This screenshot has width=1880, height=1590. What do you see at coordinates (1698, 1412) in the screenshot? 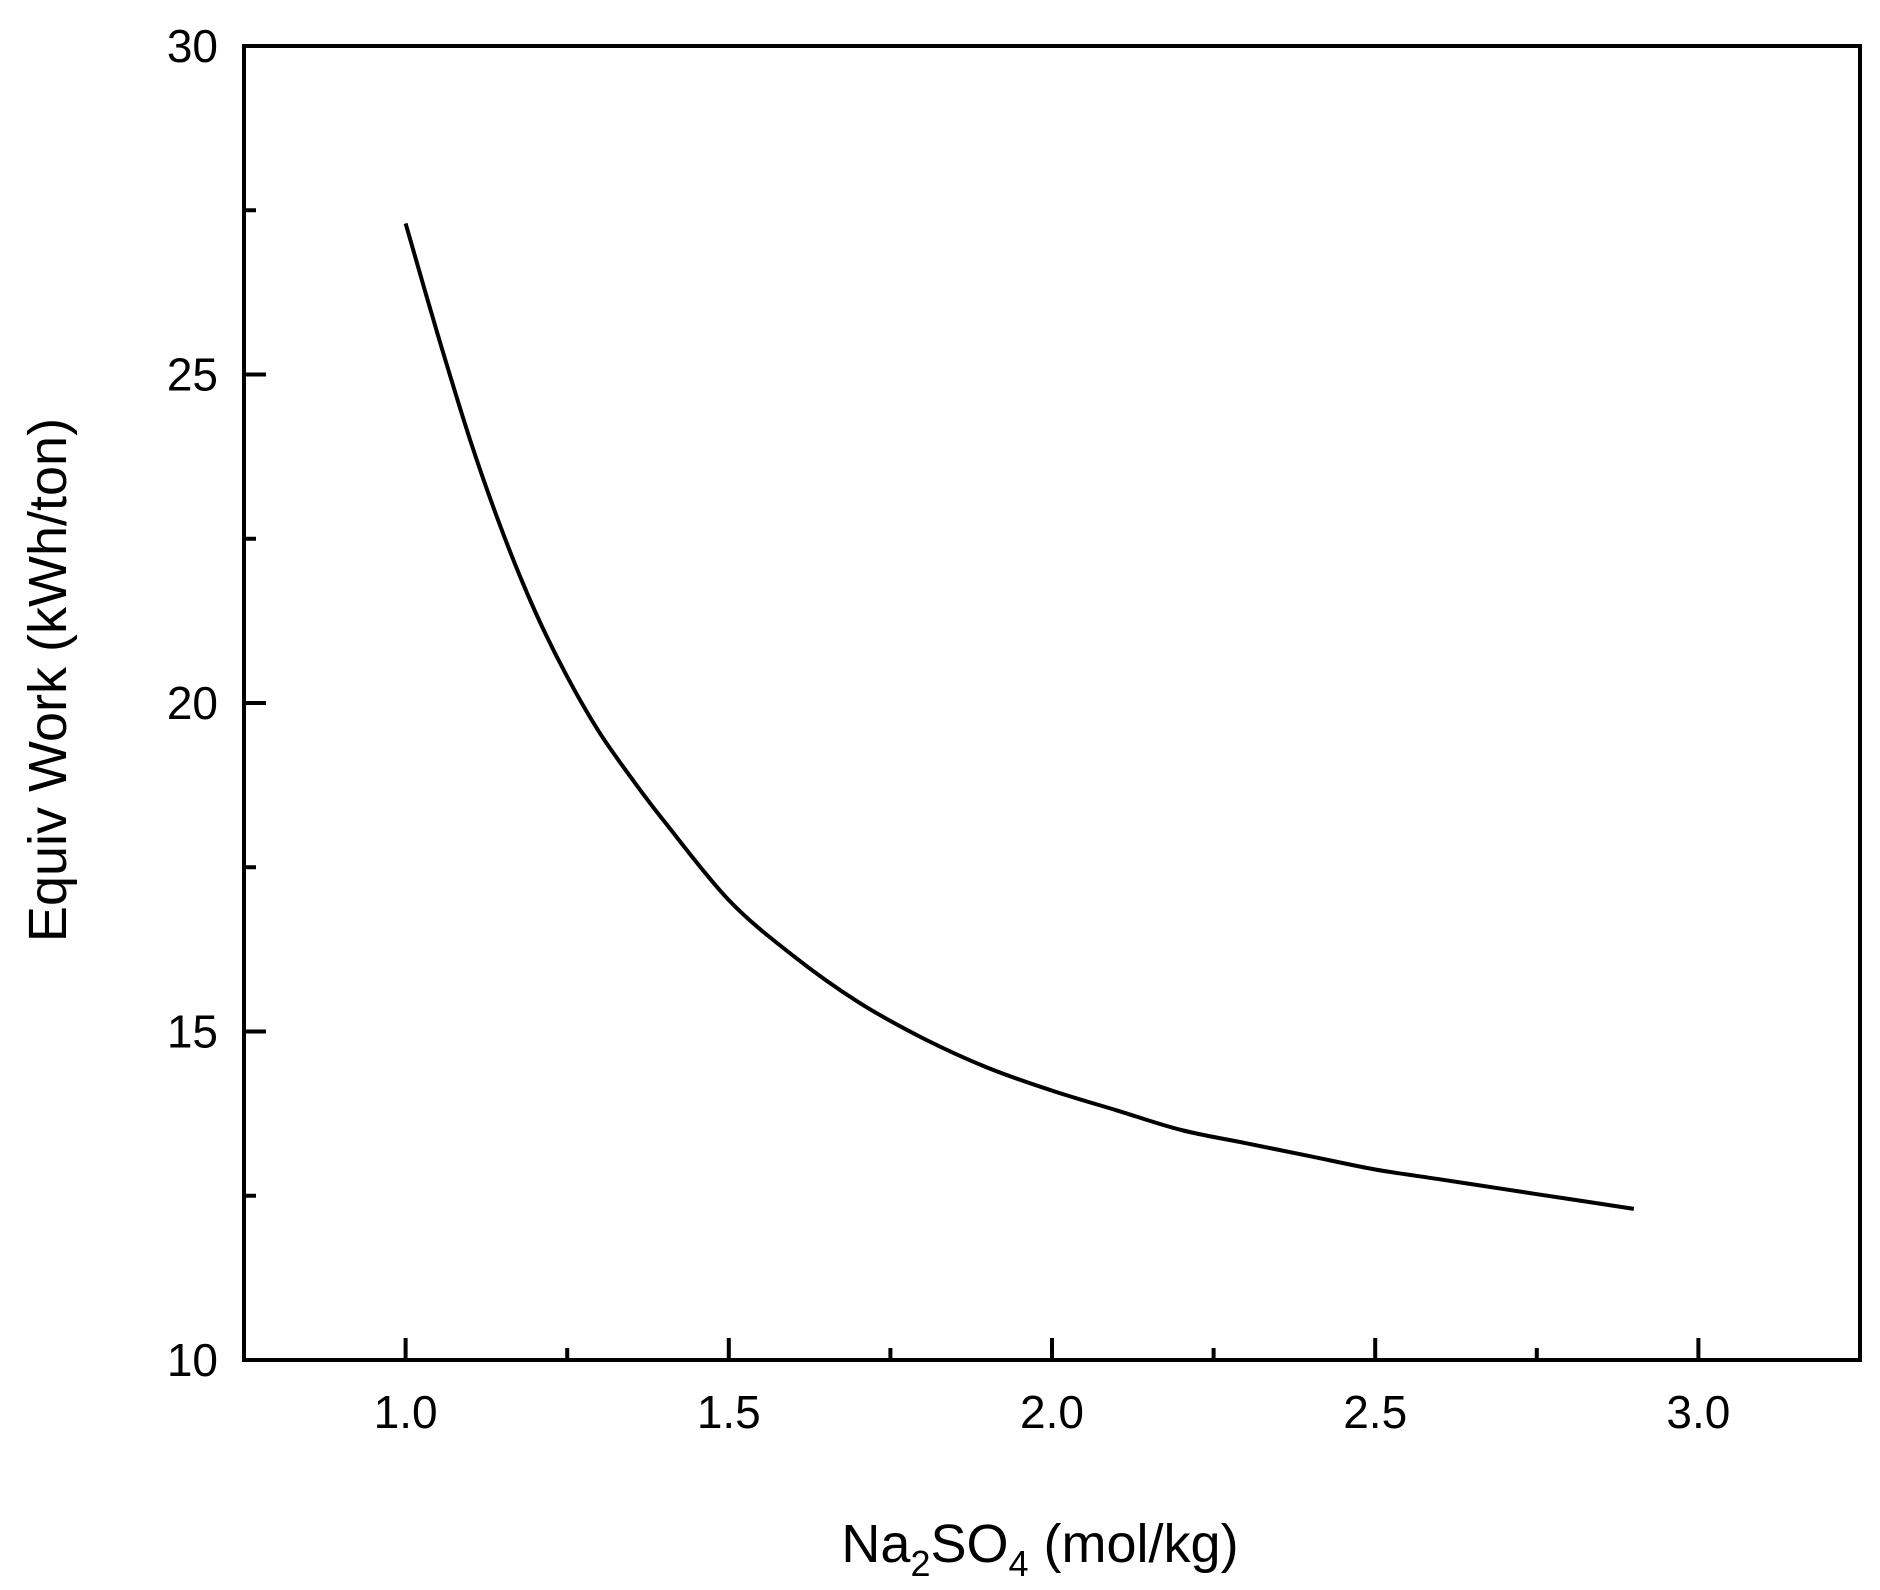
I see `x-tick-label: 3.0` at bounding box center [1698, 1412].